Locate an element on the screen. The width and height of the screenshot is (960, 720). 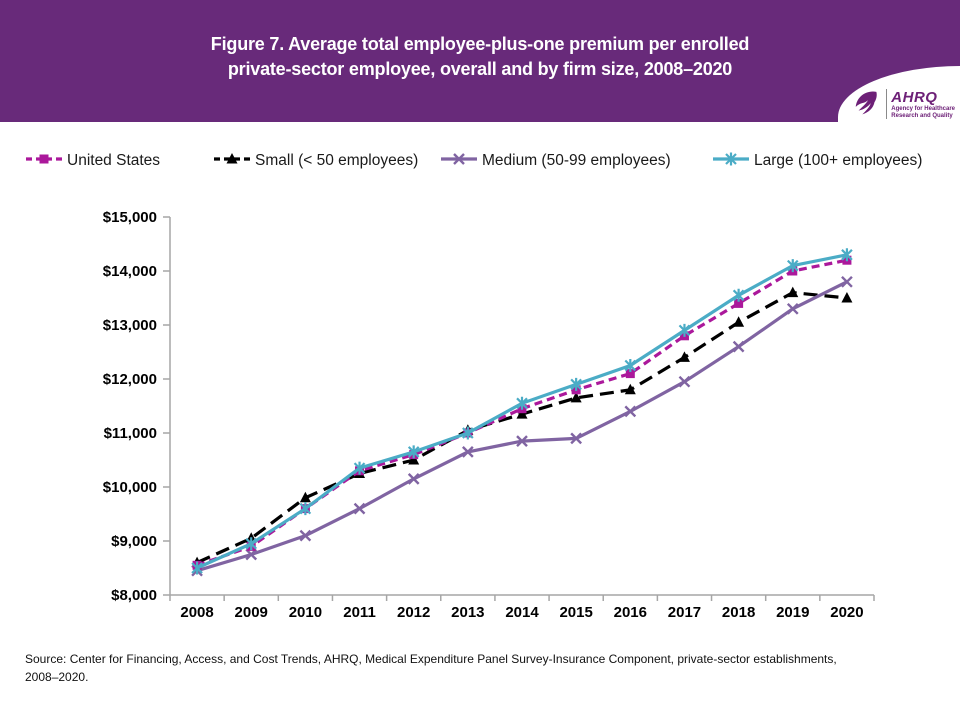
legend-label-united-states: United States is located at coordinates (114, 160).